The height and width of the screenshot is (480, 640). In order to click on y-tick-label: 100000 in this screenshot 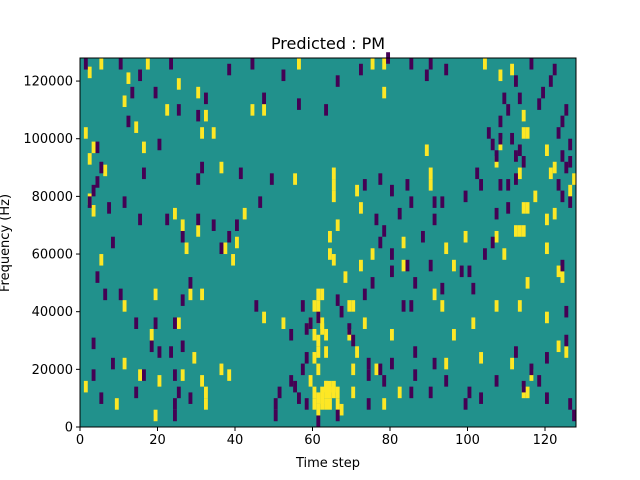, I will do `click(48, 139)`.